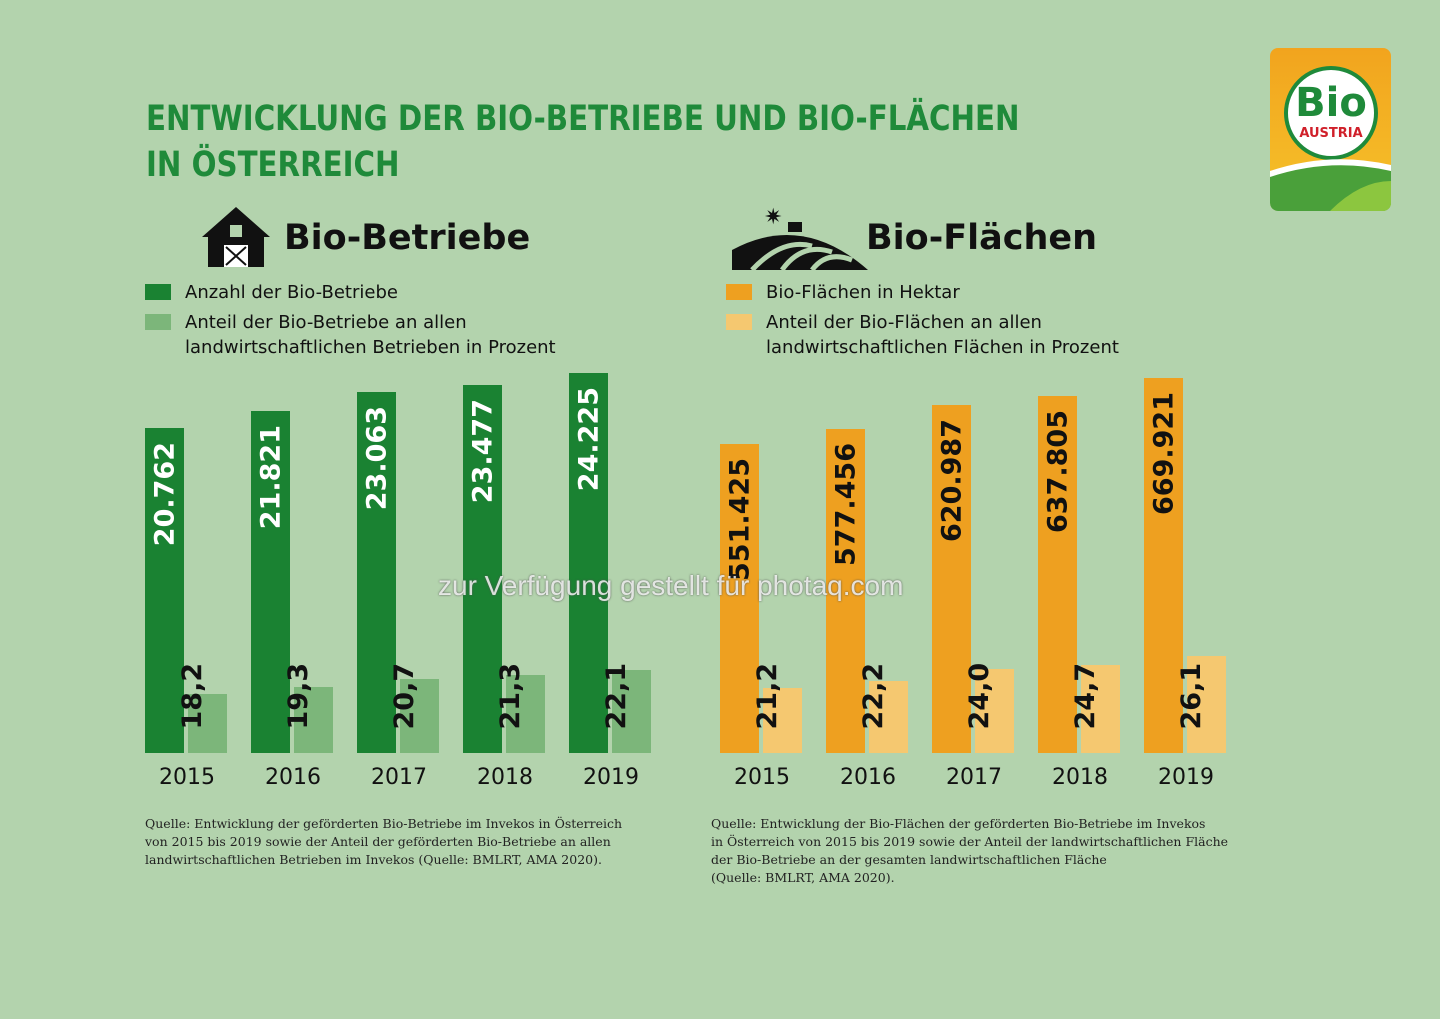  What do you see at coordinates (236, 237) in the screenshot?
I see `barn-icon` at bounding box center [236, 237].